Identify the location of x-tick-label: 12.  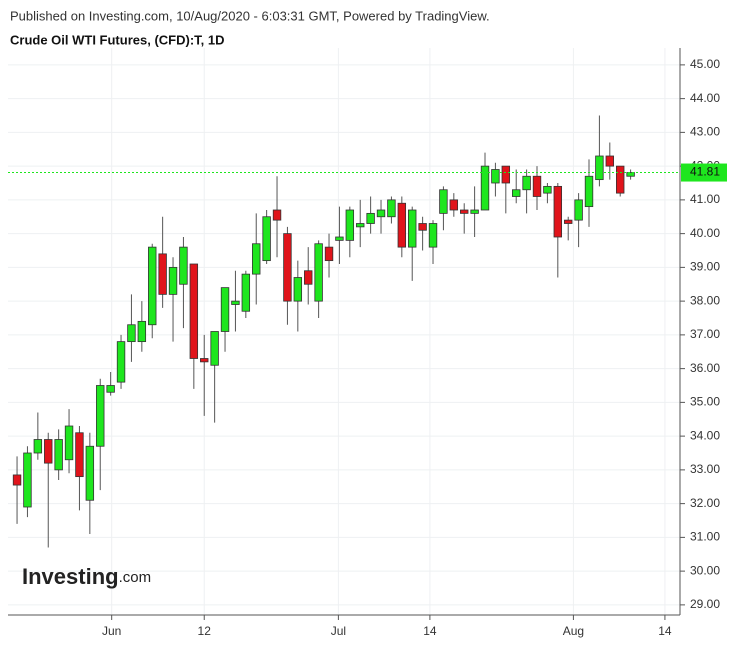
(205, 631).